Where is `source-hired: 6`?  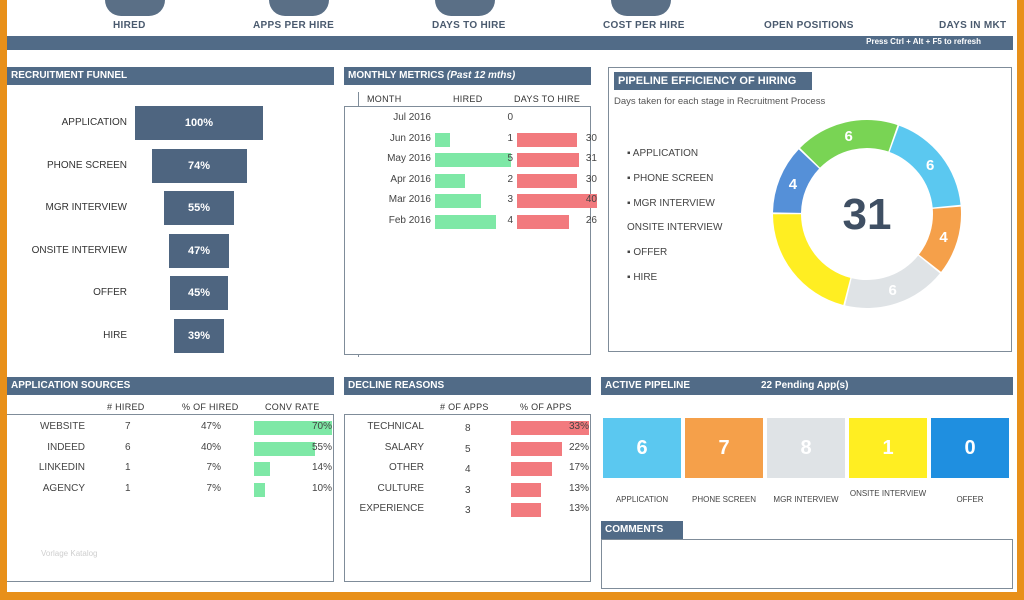 source-hired: 6 is located at coordinates (128, 447).